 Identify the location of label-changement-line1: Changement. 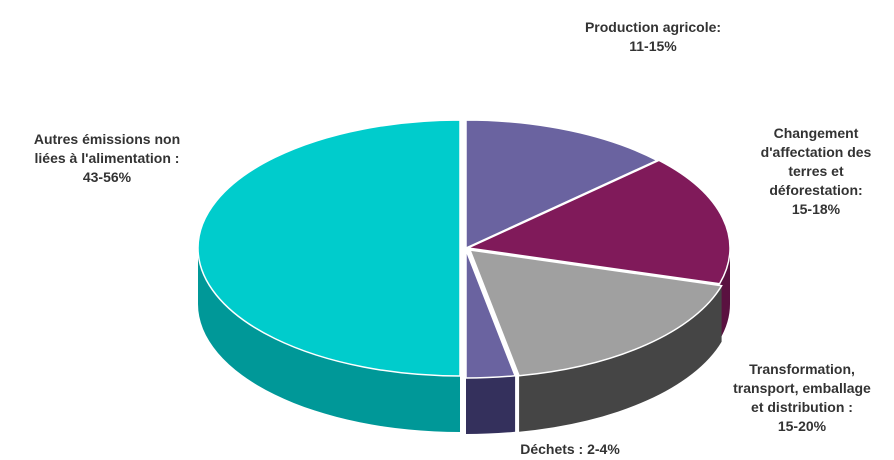
(816, 133).